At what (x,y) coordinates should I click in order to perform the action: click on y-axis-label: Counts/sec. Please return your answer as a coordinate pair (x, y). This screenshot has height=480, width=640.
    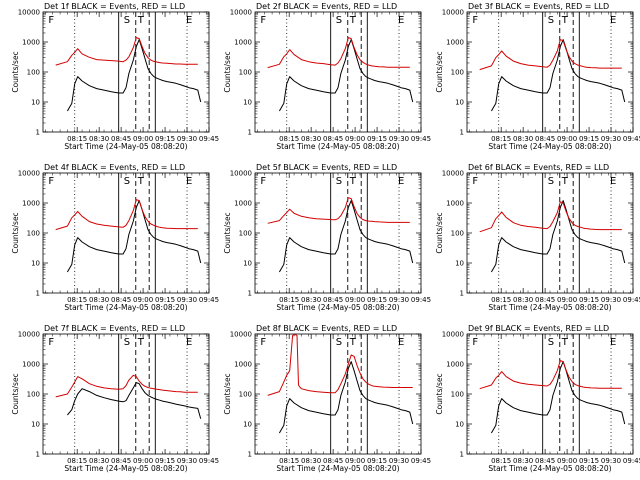
    Looking at the image, I should click on (227, 232).